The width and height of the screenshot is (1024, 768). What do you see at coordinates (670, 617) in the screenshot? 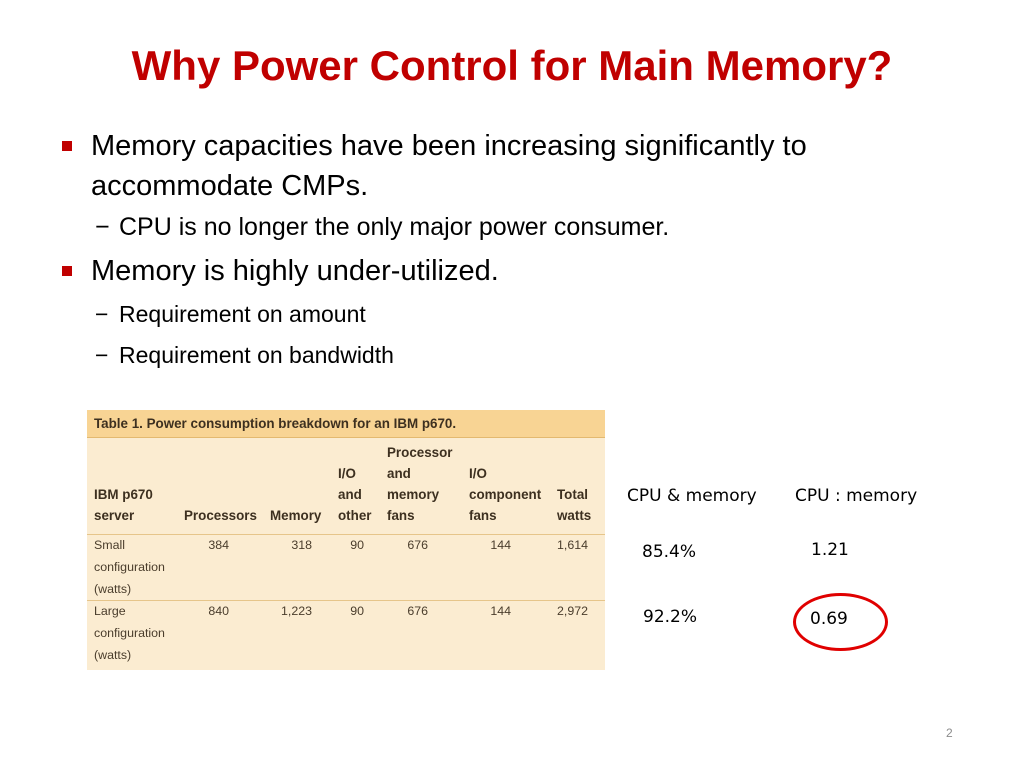
I see `share-value: 92.2%` at bounding box center [670, 617].